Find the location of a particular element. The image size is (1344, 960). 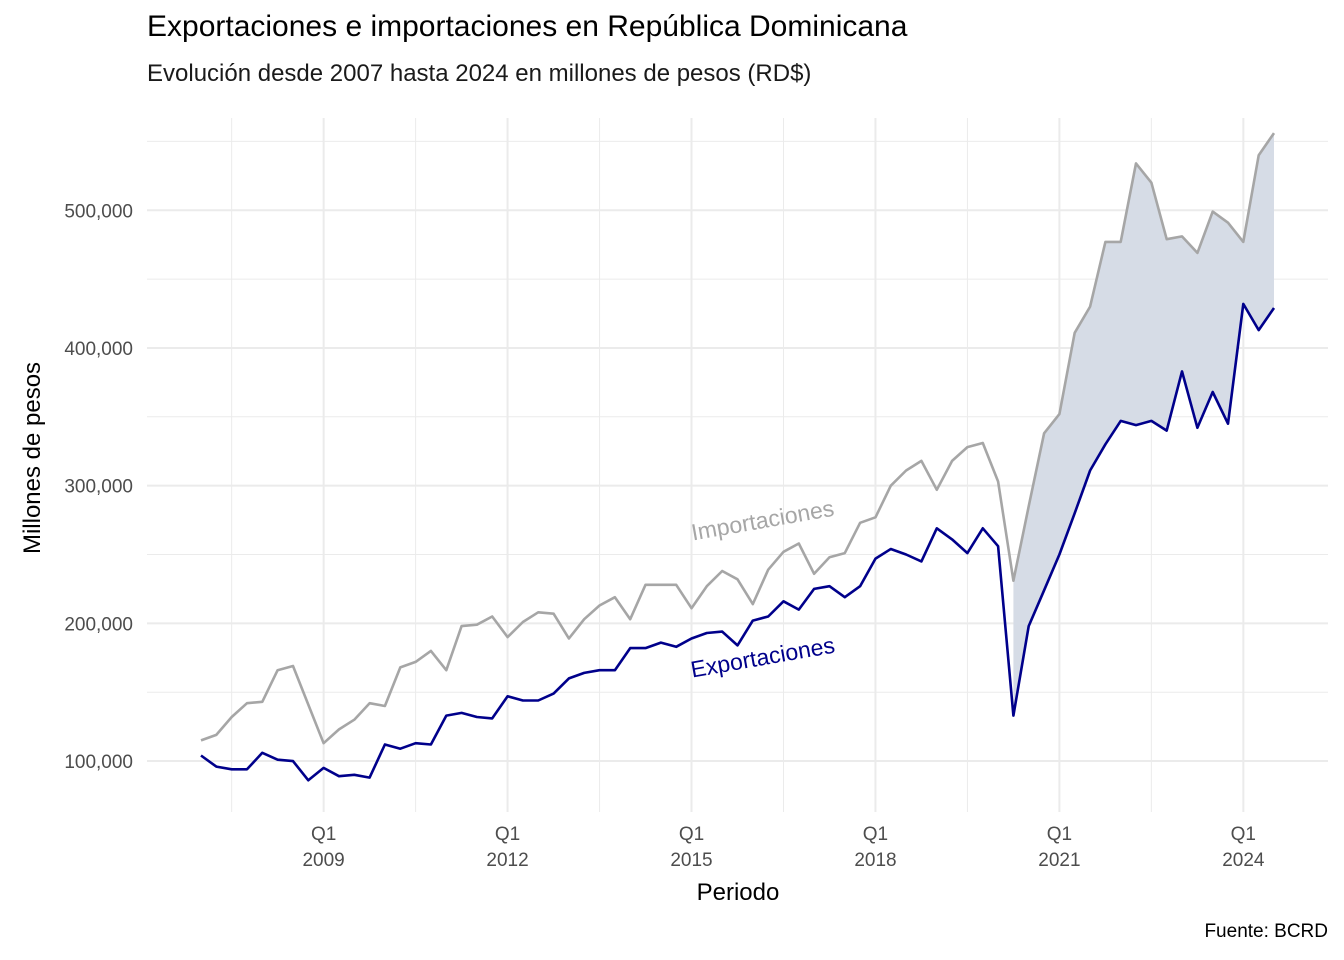

x-axis-title: Periodo is located at coordinates (738, 892).